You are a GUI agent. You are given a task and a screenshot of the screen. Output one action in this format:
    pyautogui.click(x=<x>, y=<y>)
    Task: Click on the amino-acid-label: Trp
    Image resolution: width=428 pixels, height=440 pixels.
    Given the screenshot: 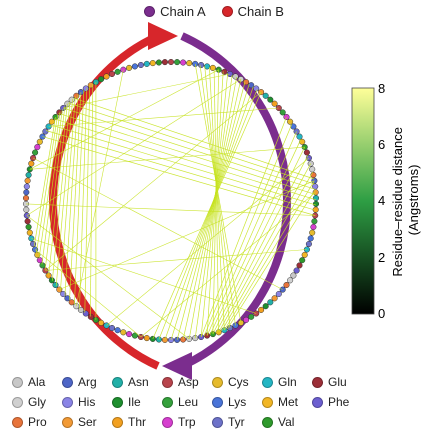 What is the action you would take?
    pyautogui.click(x=187, y=422)
    